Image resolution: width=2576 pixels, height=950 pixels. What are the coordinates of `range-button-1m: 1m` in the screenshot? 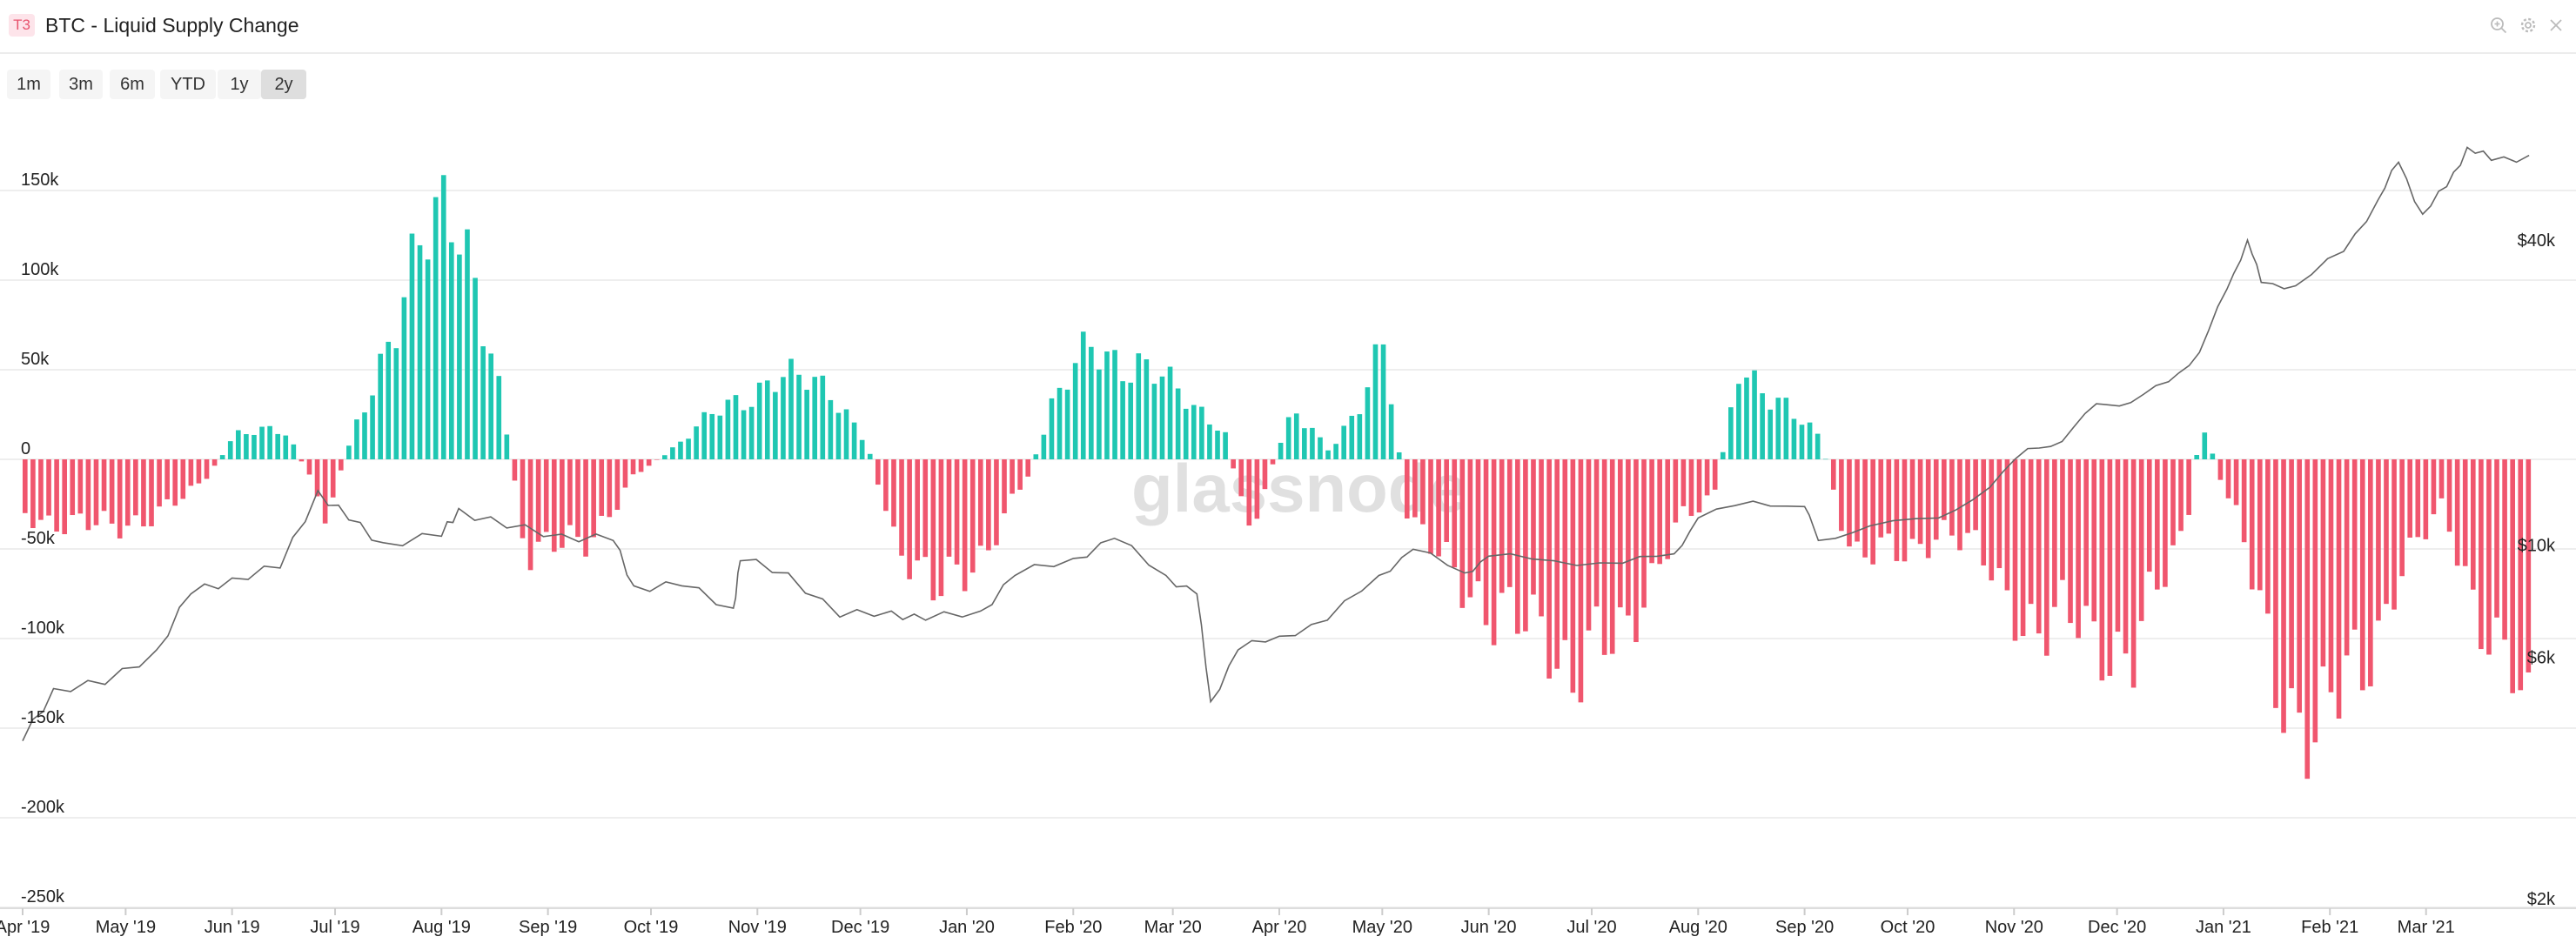 It's located at (29, 85).